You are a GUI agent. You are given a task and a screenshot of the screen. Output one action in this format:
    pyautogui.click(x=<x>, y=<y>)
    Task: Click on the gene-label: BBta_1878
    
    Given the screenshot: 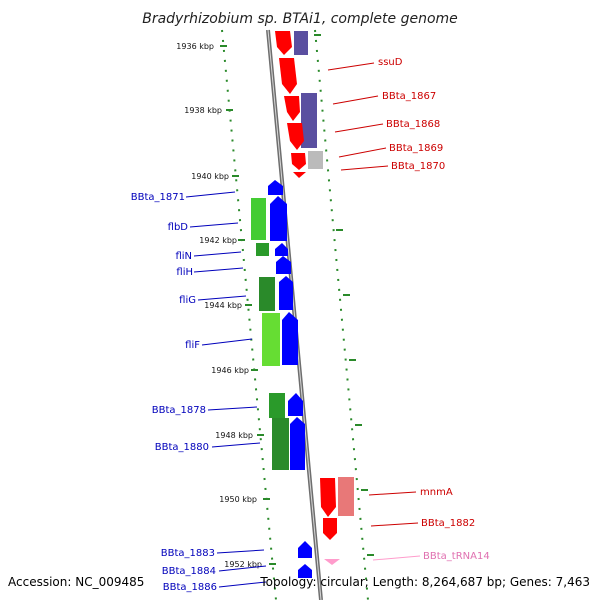 What is the action you would take?
    pyautogui.click(x=179, y=410)
    